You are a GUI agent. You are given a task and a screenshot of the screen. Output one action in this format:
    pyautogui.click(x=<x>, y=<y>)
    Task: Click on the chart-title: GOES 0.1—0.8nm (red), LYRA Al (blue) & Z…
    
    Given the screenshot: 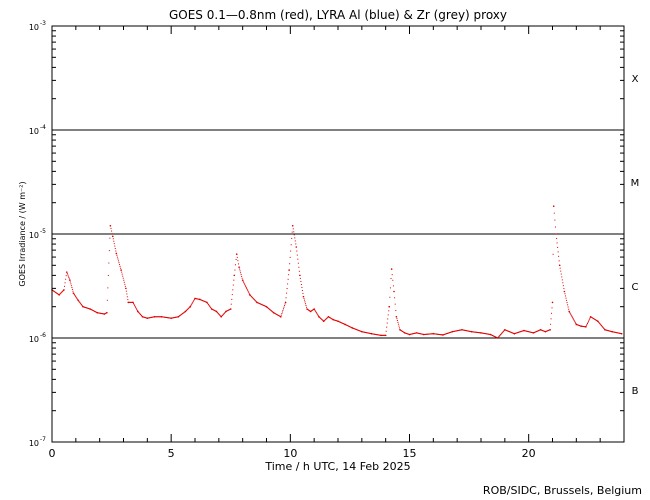 What is the action you would take?
    pyautogui.click(x=338, y=15)
    